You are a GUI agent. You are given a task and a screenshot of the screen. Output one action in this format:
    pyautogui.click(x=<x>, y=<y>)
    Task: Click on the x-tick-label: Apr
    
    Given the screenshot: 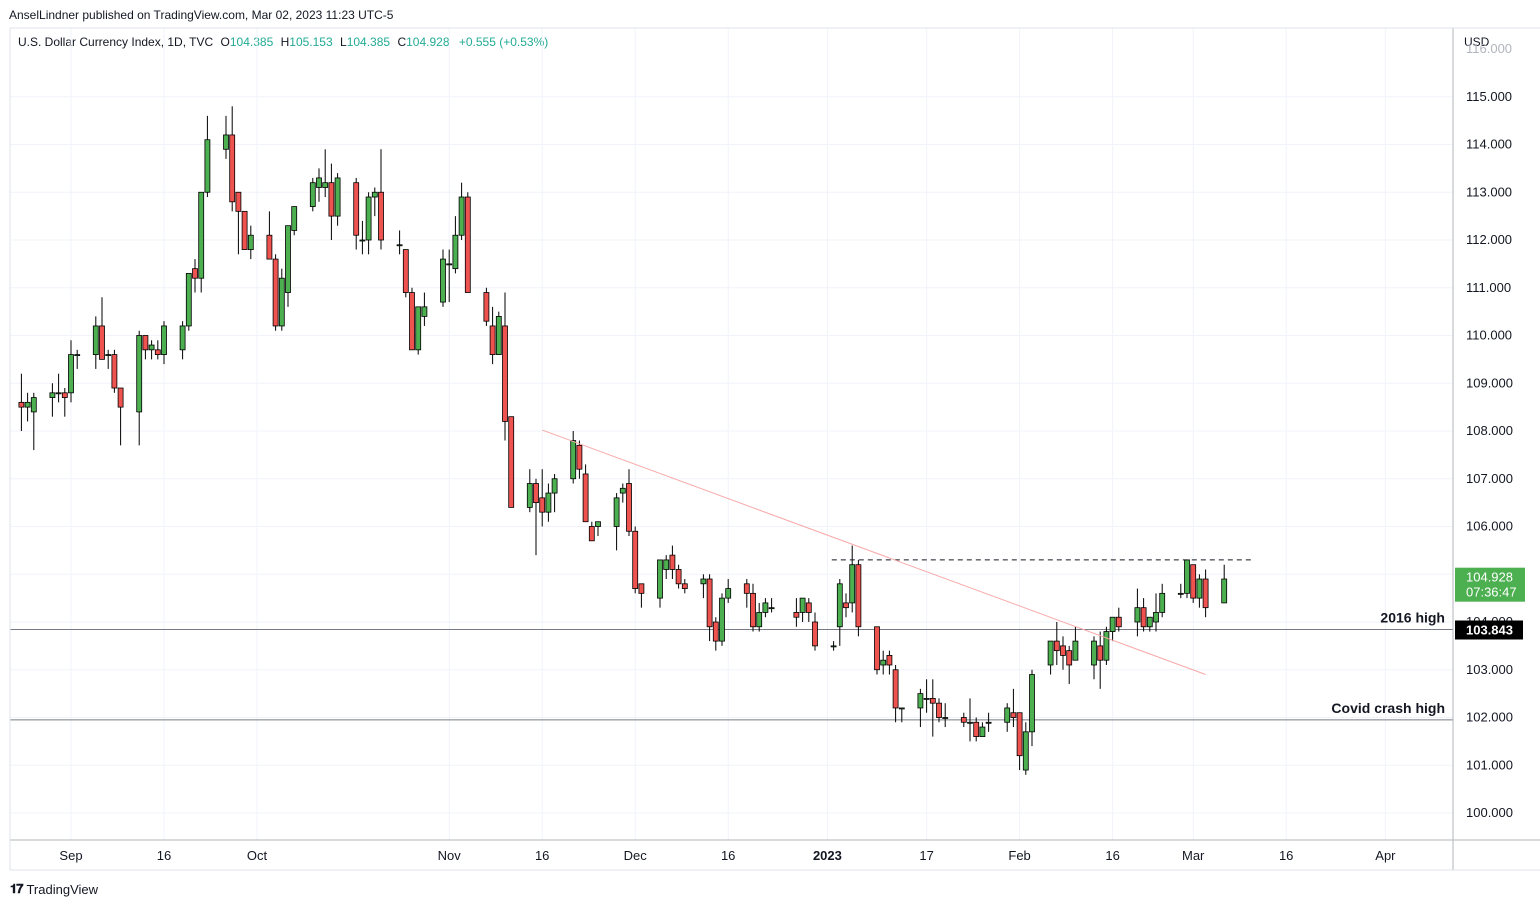 What is the action you would take?
    pyautogui.click(x=1385, y=855)
    